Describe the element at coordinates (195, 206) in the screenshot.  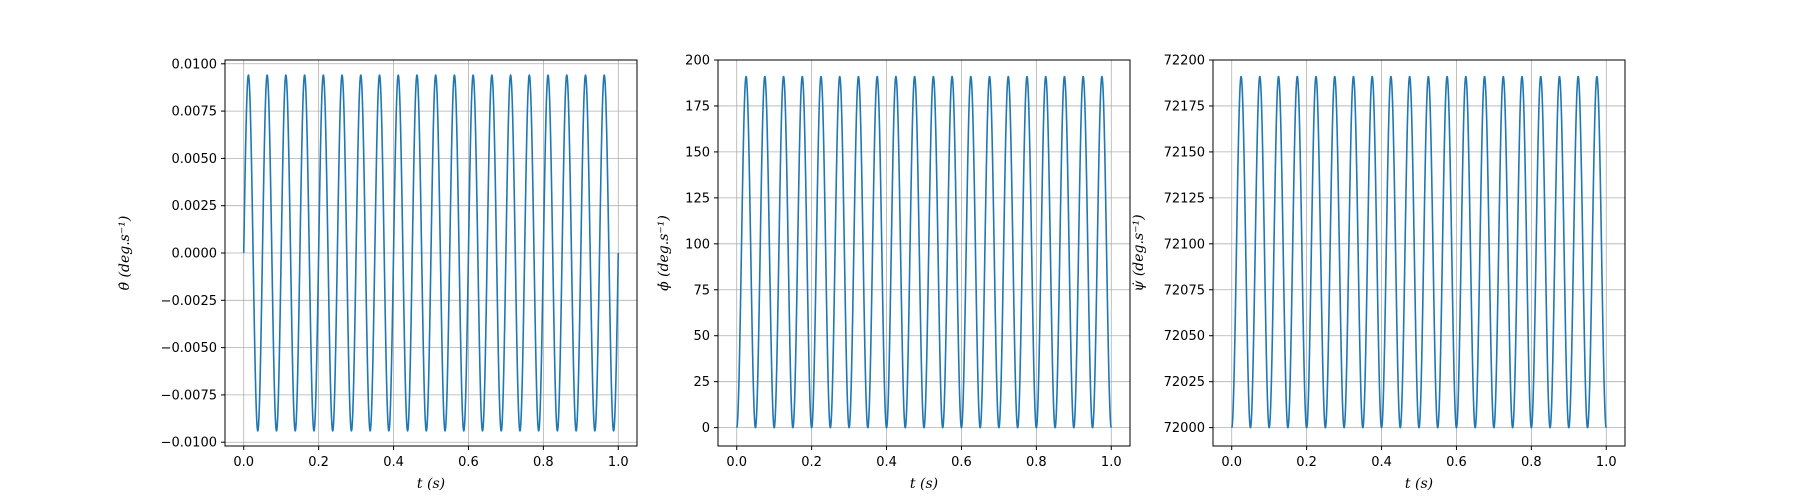
I see `y-tick-label: 0.0025` at that location.